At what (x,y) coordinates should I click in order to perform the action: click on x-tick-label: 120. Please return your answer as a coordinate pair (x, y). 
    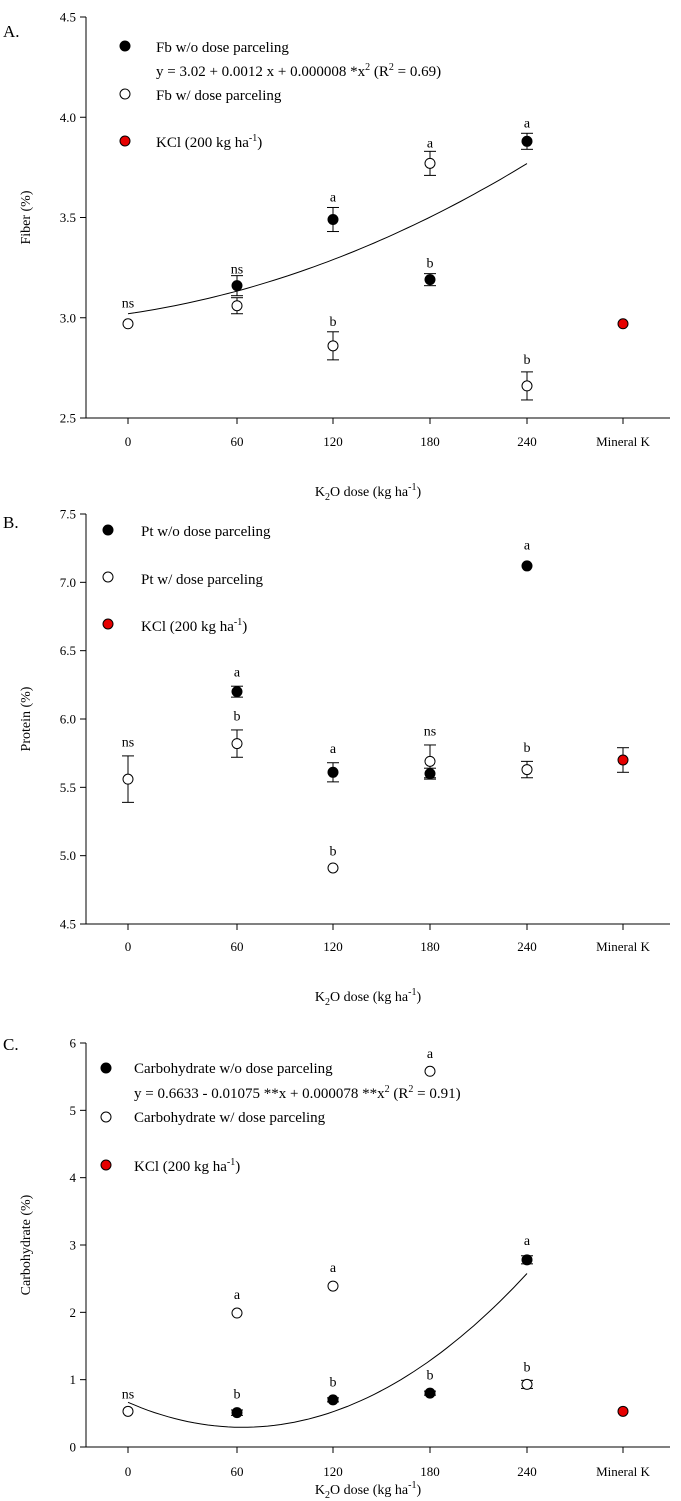
    Looking at the image, I should click on (333, 441).